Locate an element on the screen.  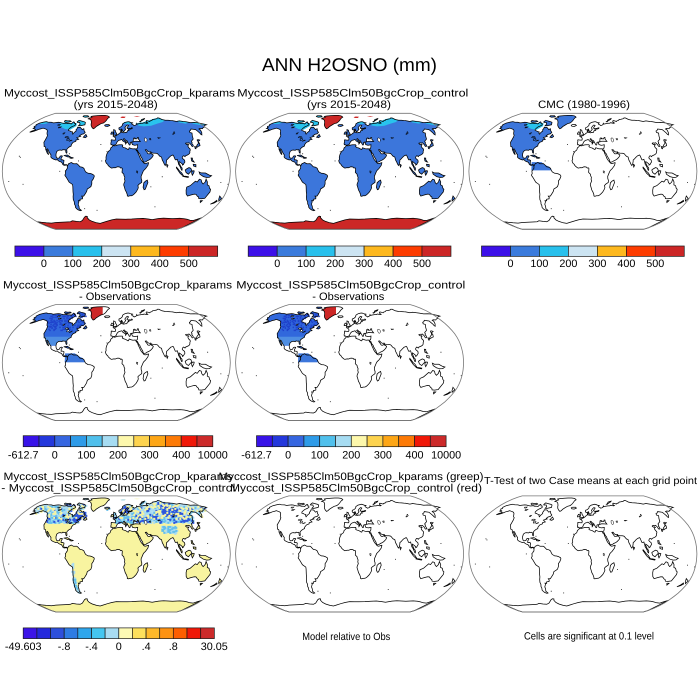
svg-text: -49.603 is located at coordinates (23, 647).